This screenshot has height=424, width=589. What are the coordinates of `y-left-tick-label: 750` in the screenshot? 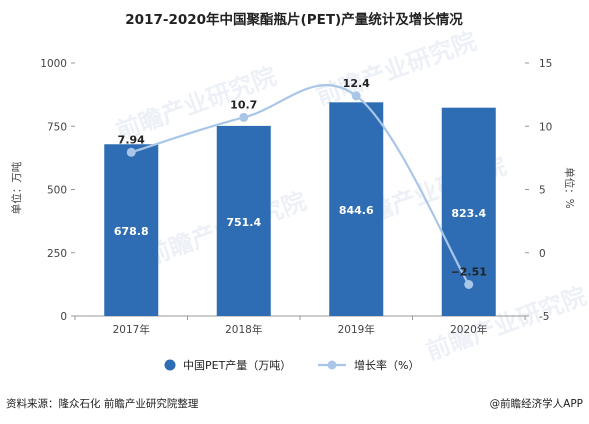 It's located at (57, 127).